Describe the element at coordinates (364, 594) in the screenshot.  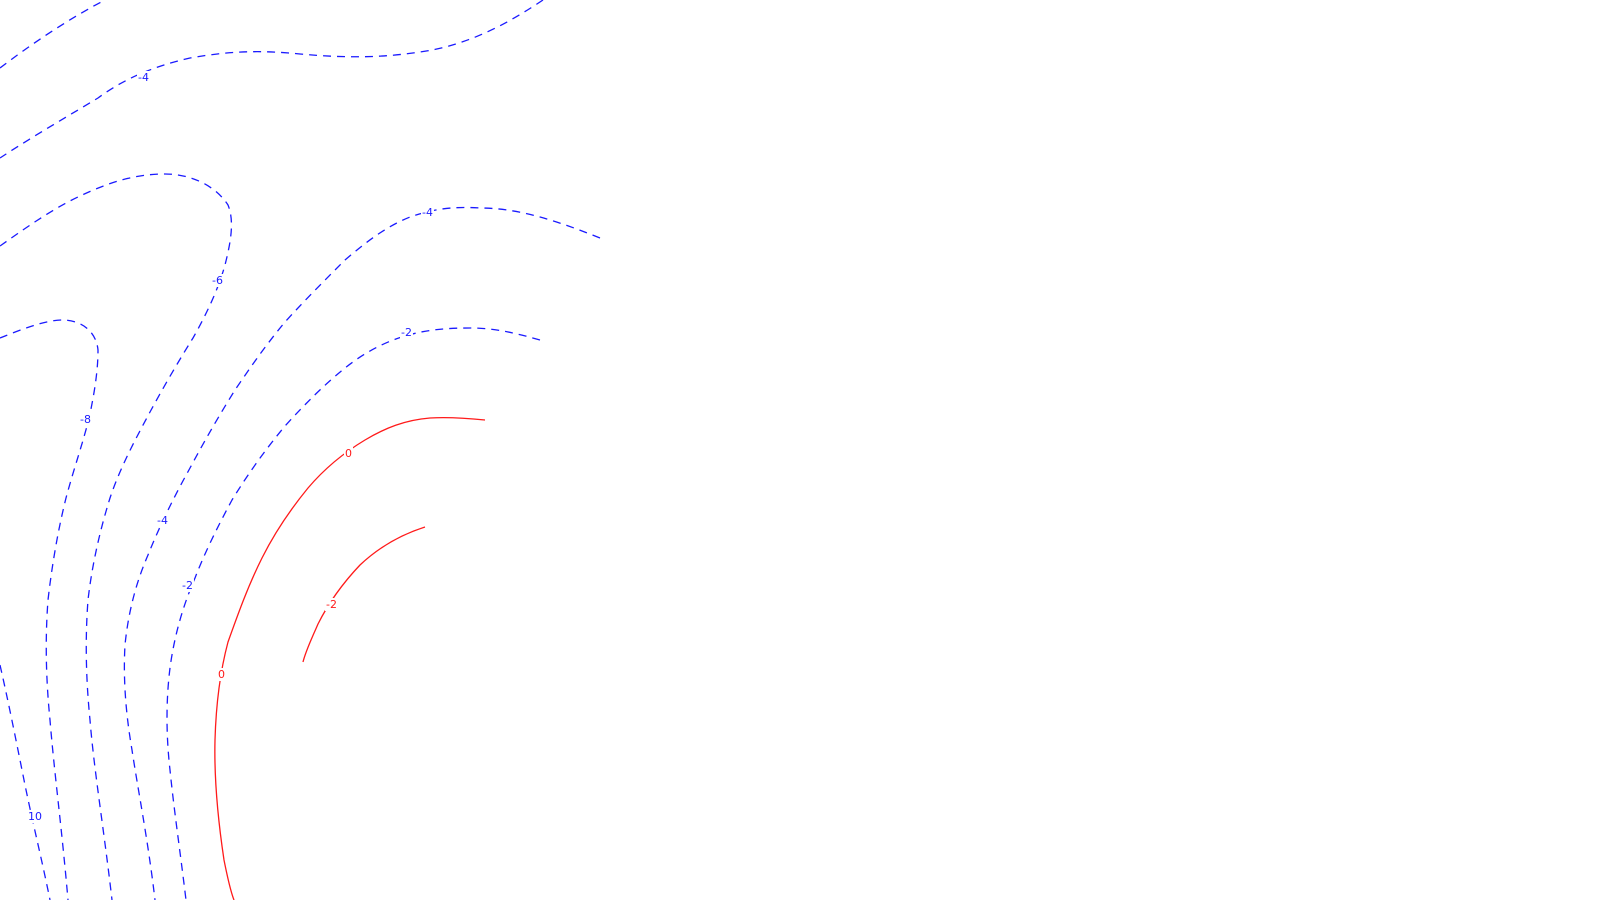
I see `contour-line-minus-two` at that location.